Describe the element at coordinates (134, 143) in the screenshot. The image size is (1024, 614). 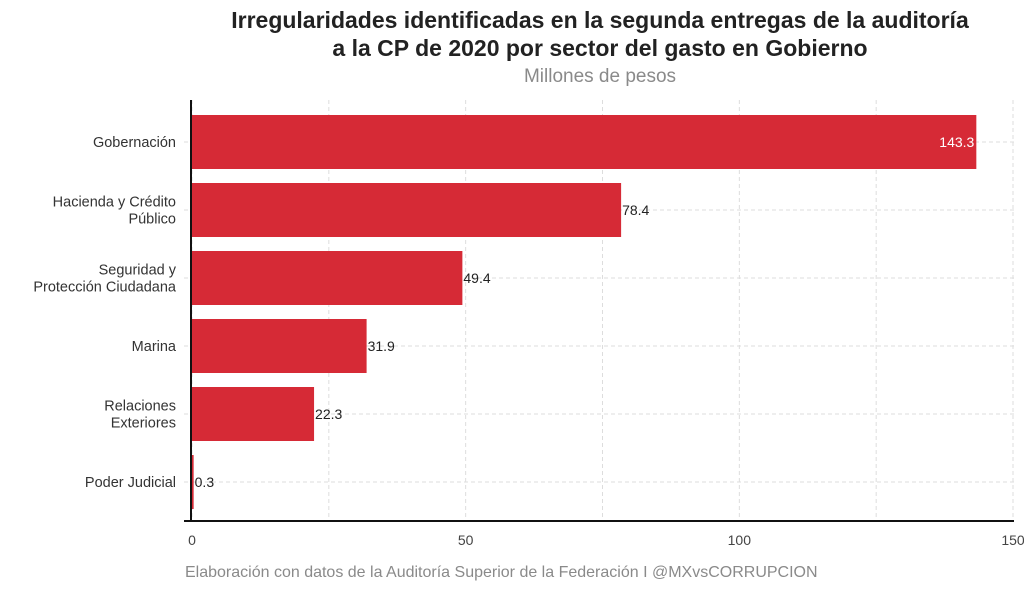
I see `category-label: Gobernación` at that location.